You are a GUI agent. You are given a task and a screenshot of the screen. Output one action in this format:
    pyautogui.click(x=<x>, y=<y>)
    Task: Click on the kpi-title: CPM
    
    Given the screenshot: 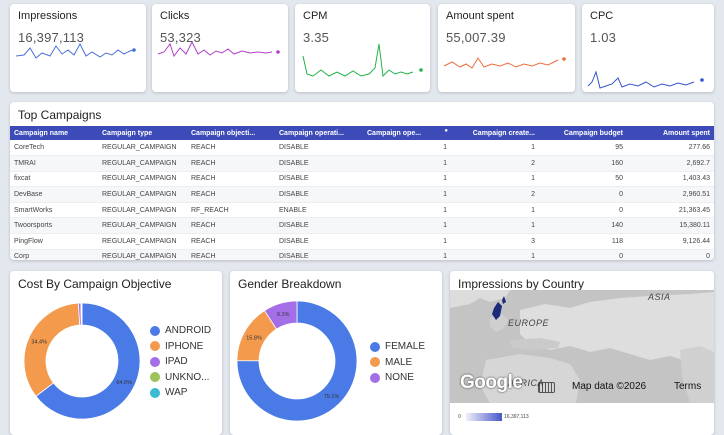 What is the action you would take?
    pyautogui.click(x=315, y=16)
    